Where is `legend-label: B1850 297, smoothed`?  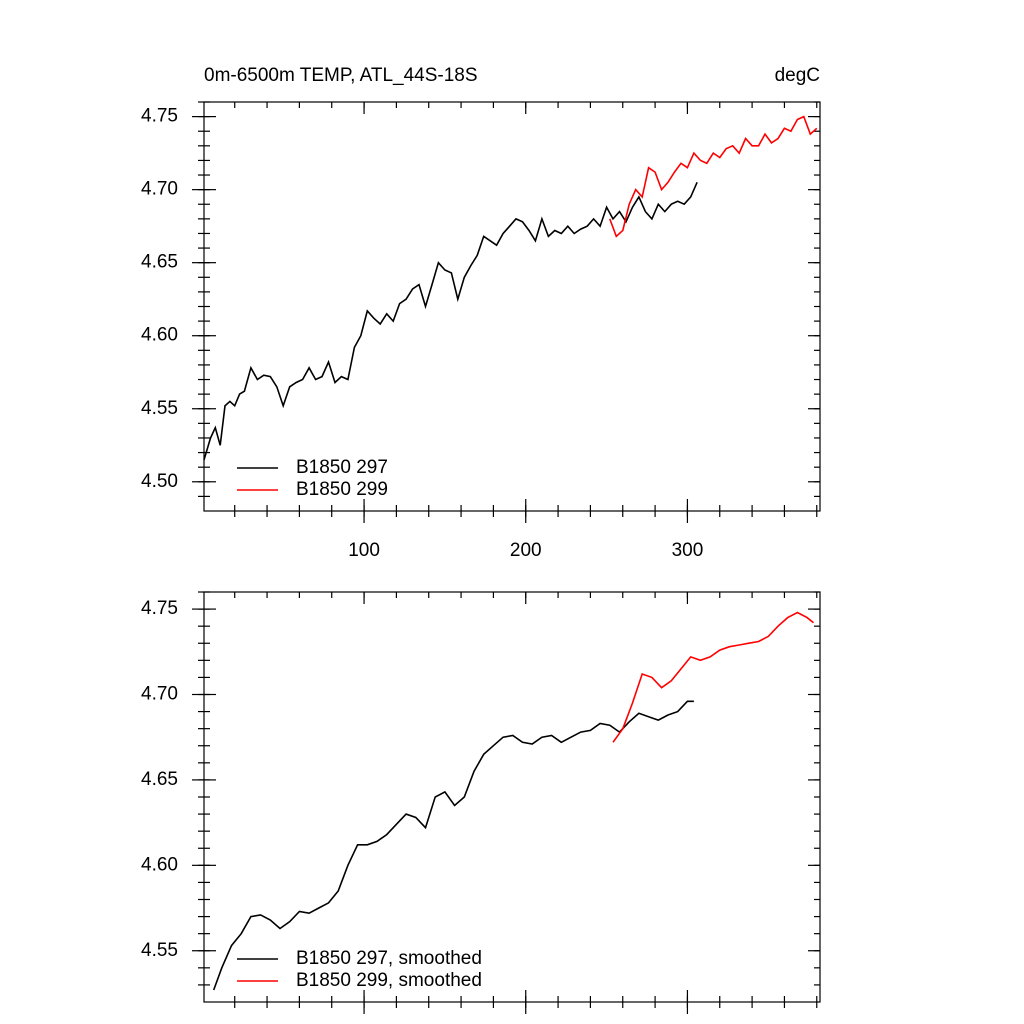 legend-label: B1850 297, smoothed is located at coordinates (389, 958).